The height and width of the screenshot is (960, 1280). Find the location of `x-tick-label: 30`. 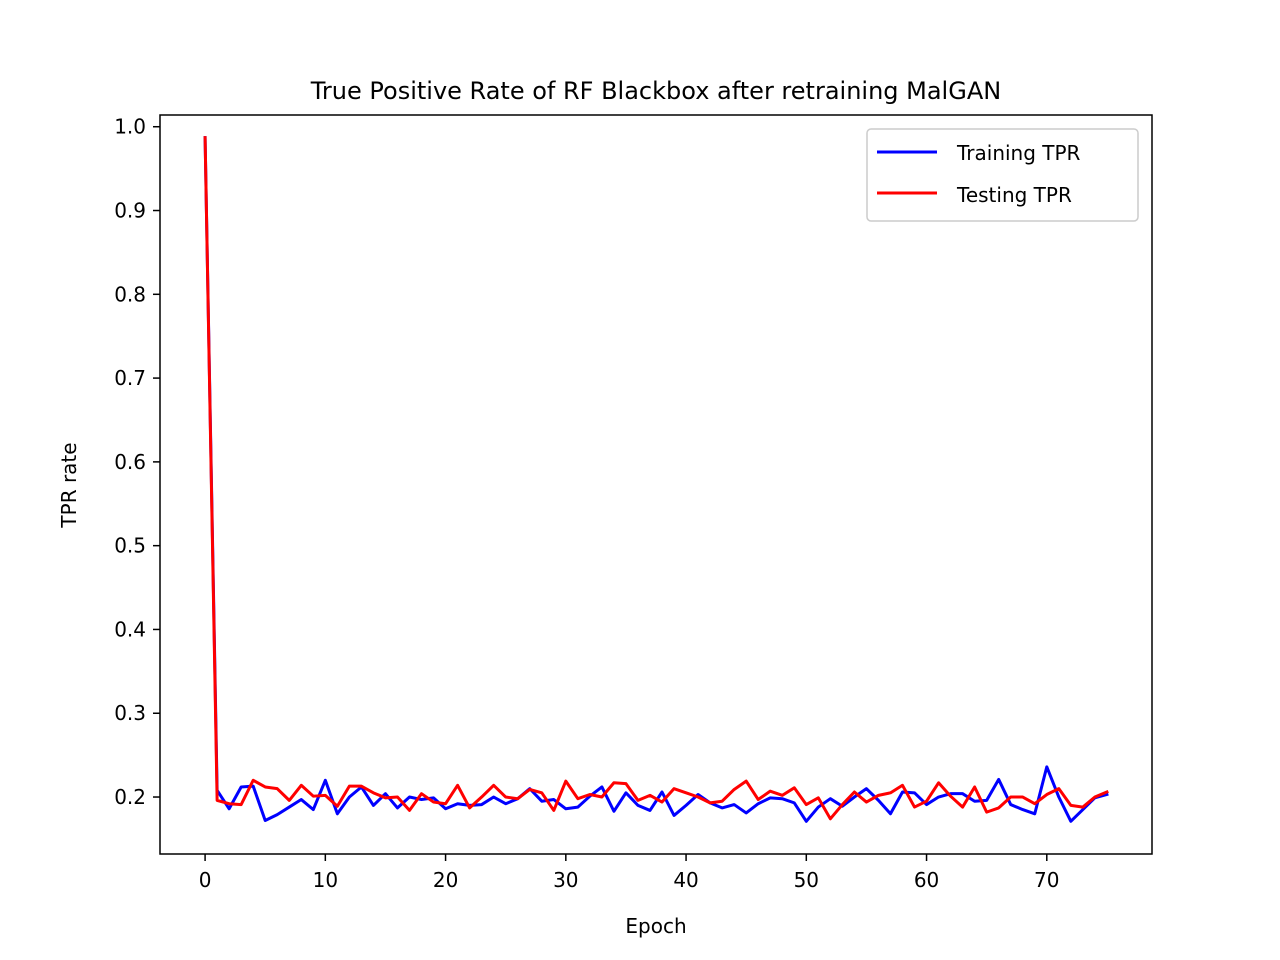

x-tick-label: 30 is located at coordinates (565, 880).